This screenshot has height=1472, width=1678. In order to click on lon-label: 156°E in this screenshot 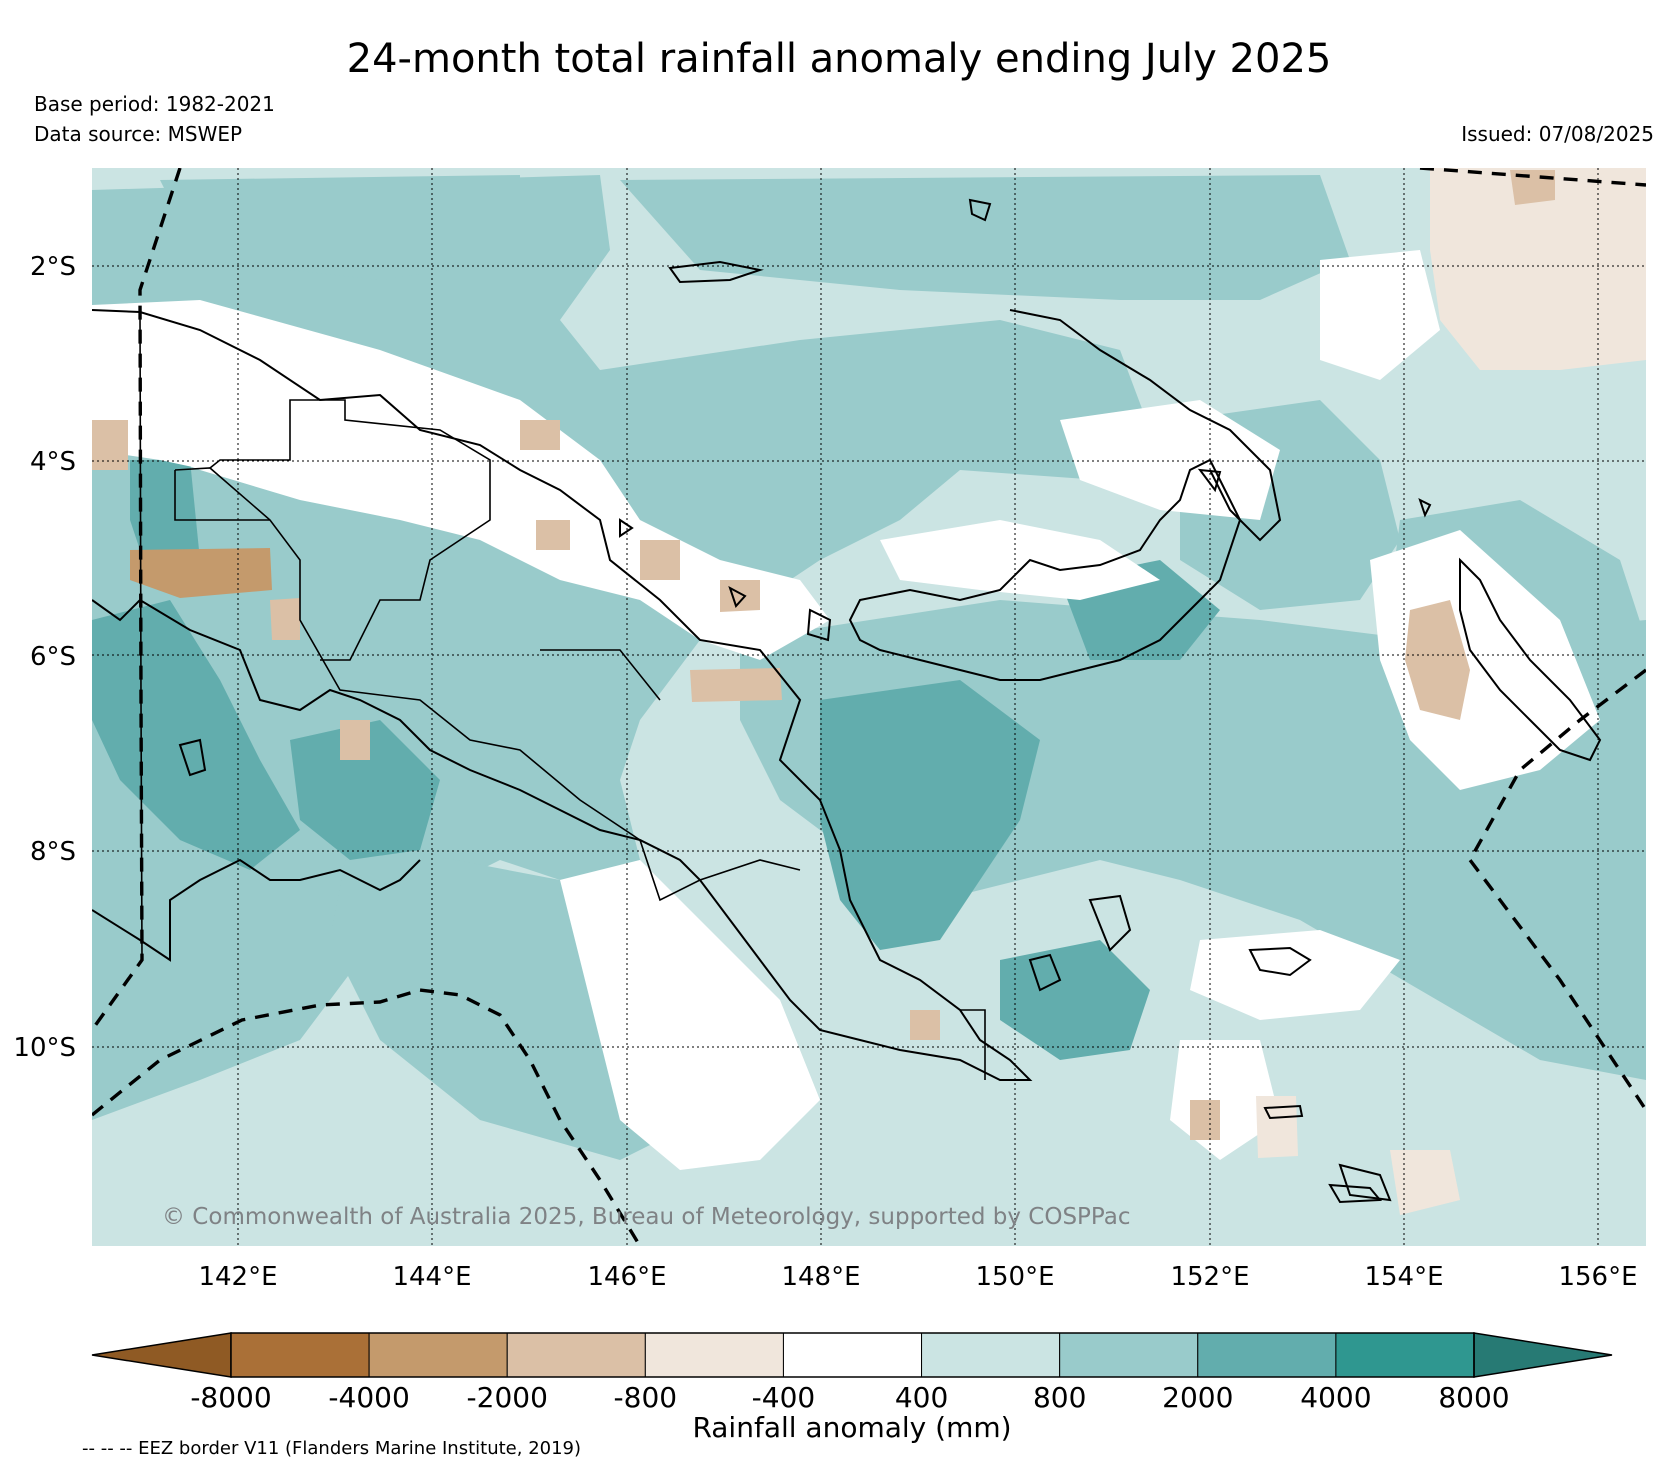, I will do `click(1597, 1277)`.